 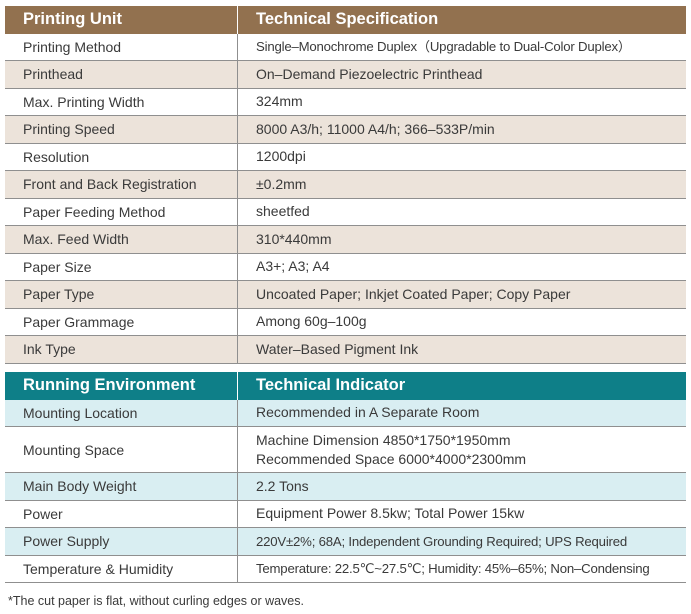 What do you see at coordinates (59, 294) in the screenshot?
I see `row-label: Paper Type` at bounding box center [59, 294].